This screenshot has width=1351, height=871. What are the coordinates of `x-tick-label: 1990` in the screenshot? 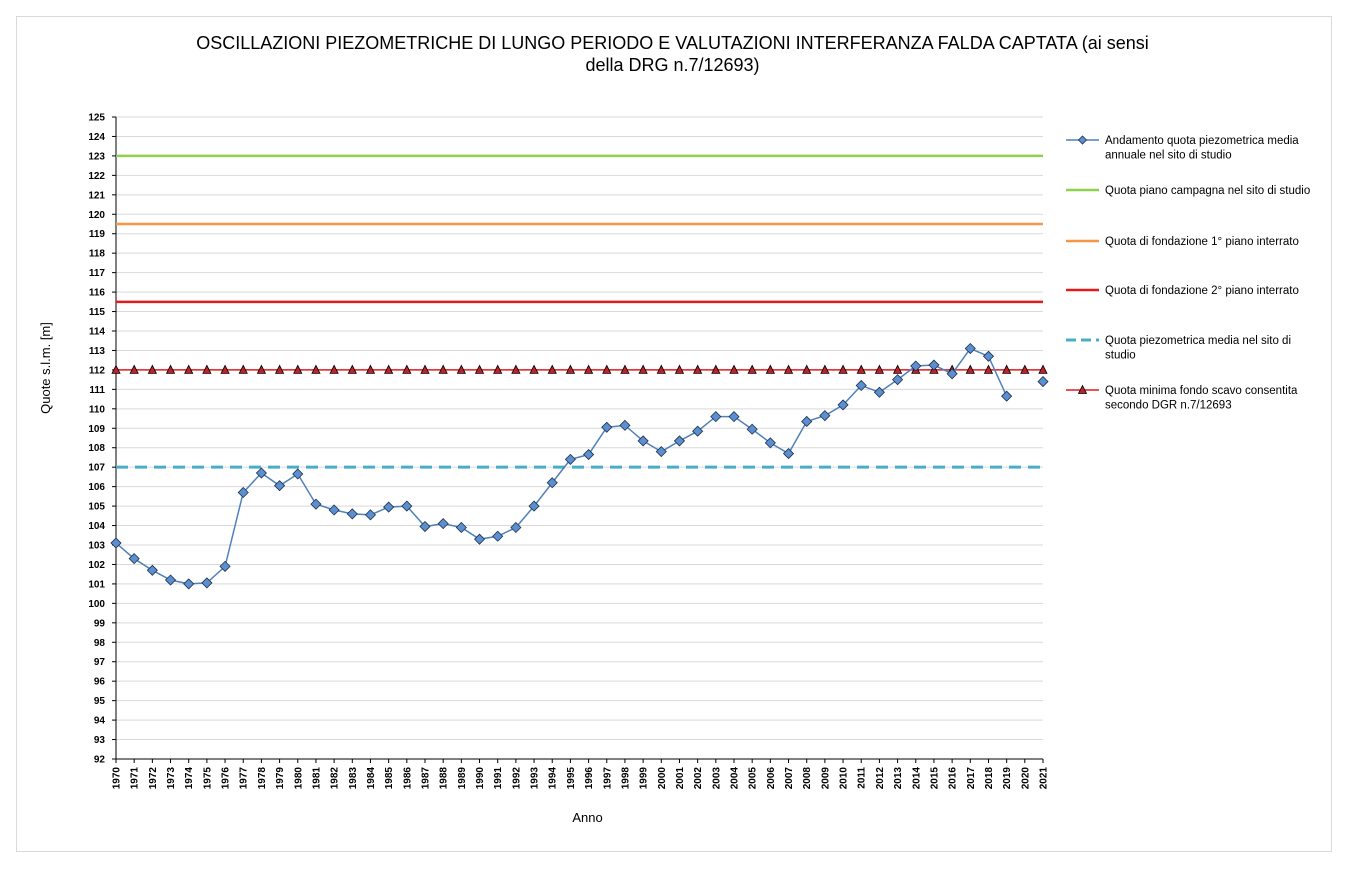 It's located at (480, 778).